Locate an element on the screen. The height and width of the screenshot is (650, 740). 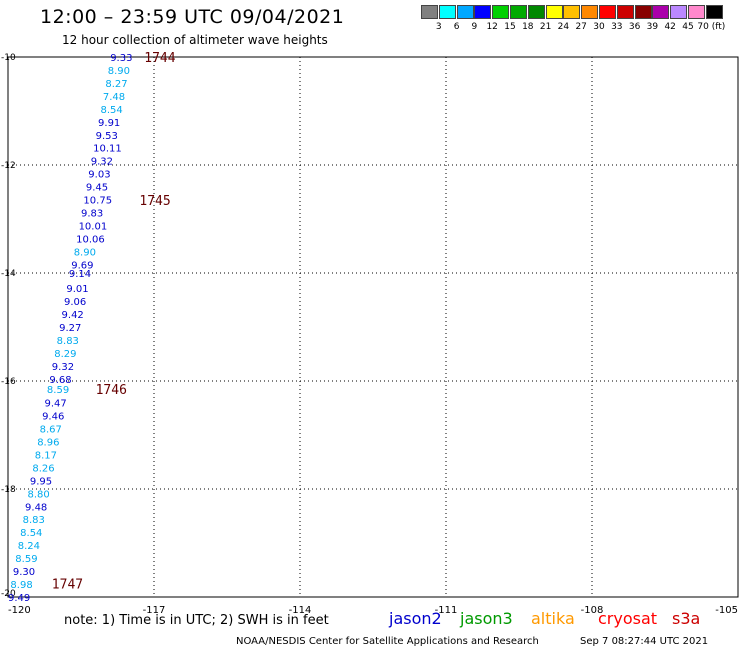
wave-height-label: 9.49 is located at coordinates (19, 598).